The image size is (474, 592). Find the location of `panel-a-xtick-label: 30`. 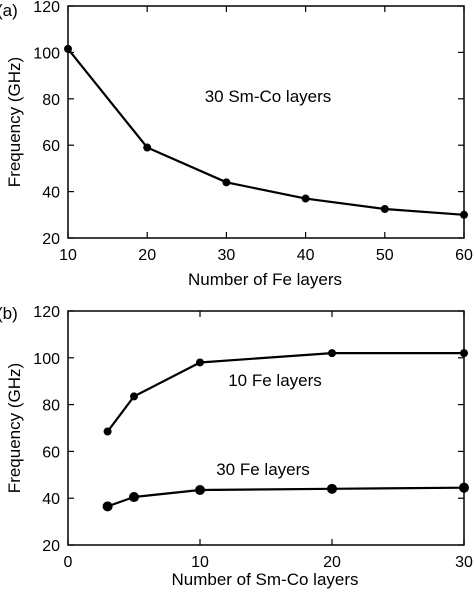

panel-a-xtick-label: 30 is located at coordinates (227, 255).